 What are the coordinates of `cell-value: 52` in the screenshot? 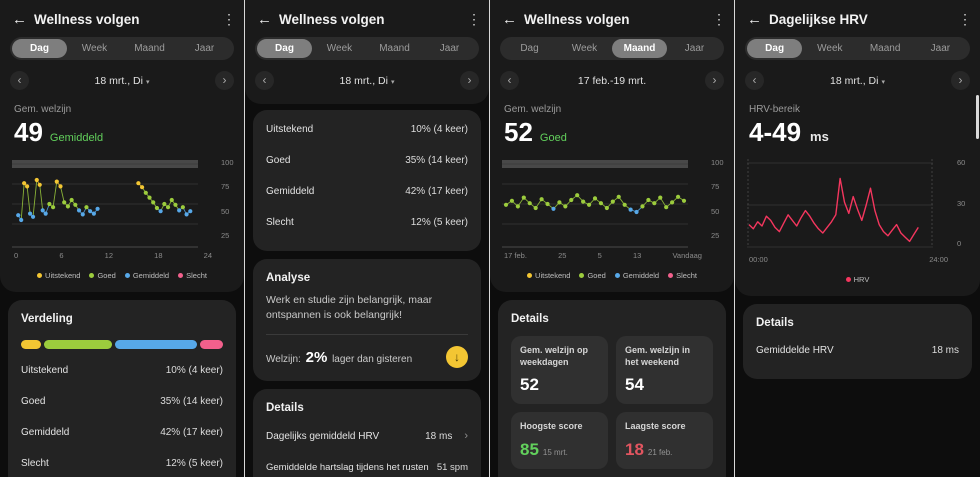 It's located at (529, 385).